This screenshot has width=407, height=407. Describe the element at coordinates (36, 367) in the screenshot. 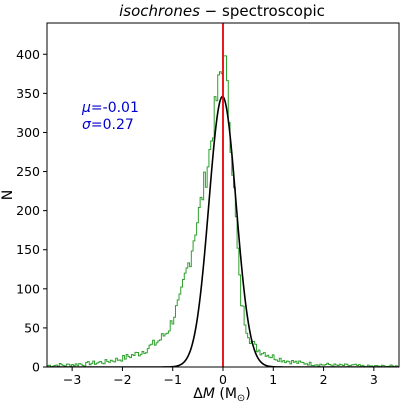

I see `y-tick-label: 0` at that location.